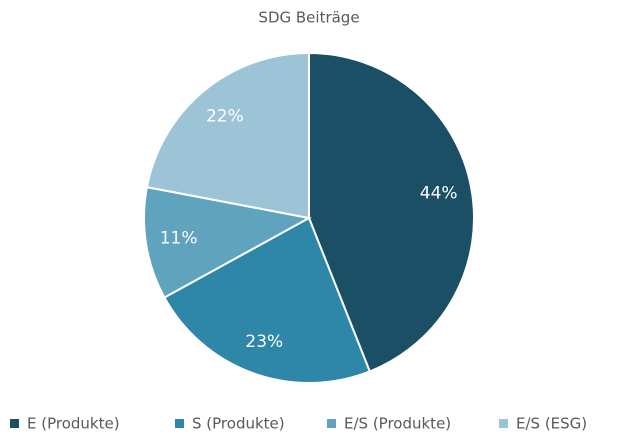 This screenshot has width=618, height=437. What do you see at coordinates (238, 424) in the screenshot?
I see `legend-label: S (Produkte)` at bounding box center [238, 424].